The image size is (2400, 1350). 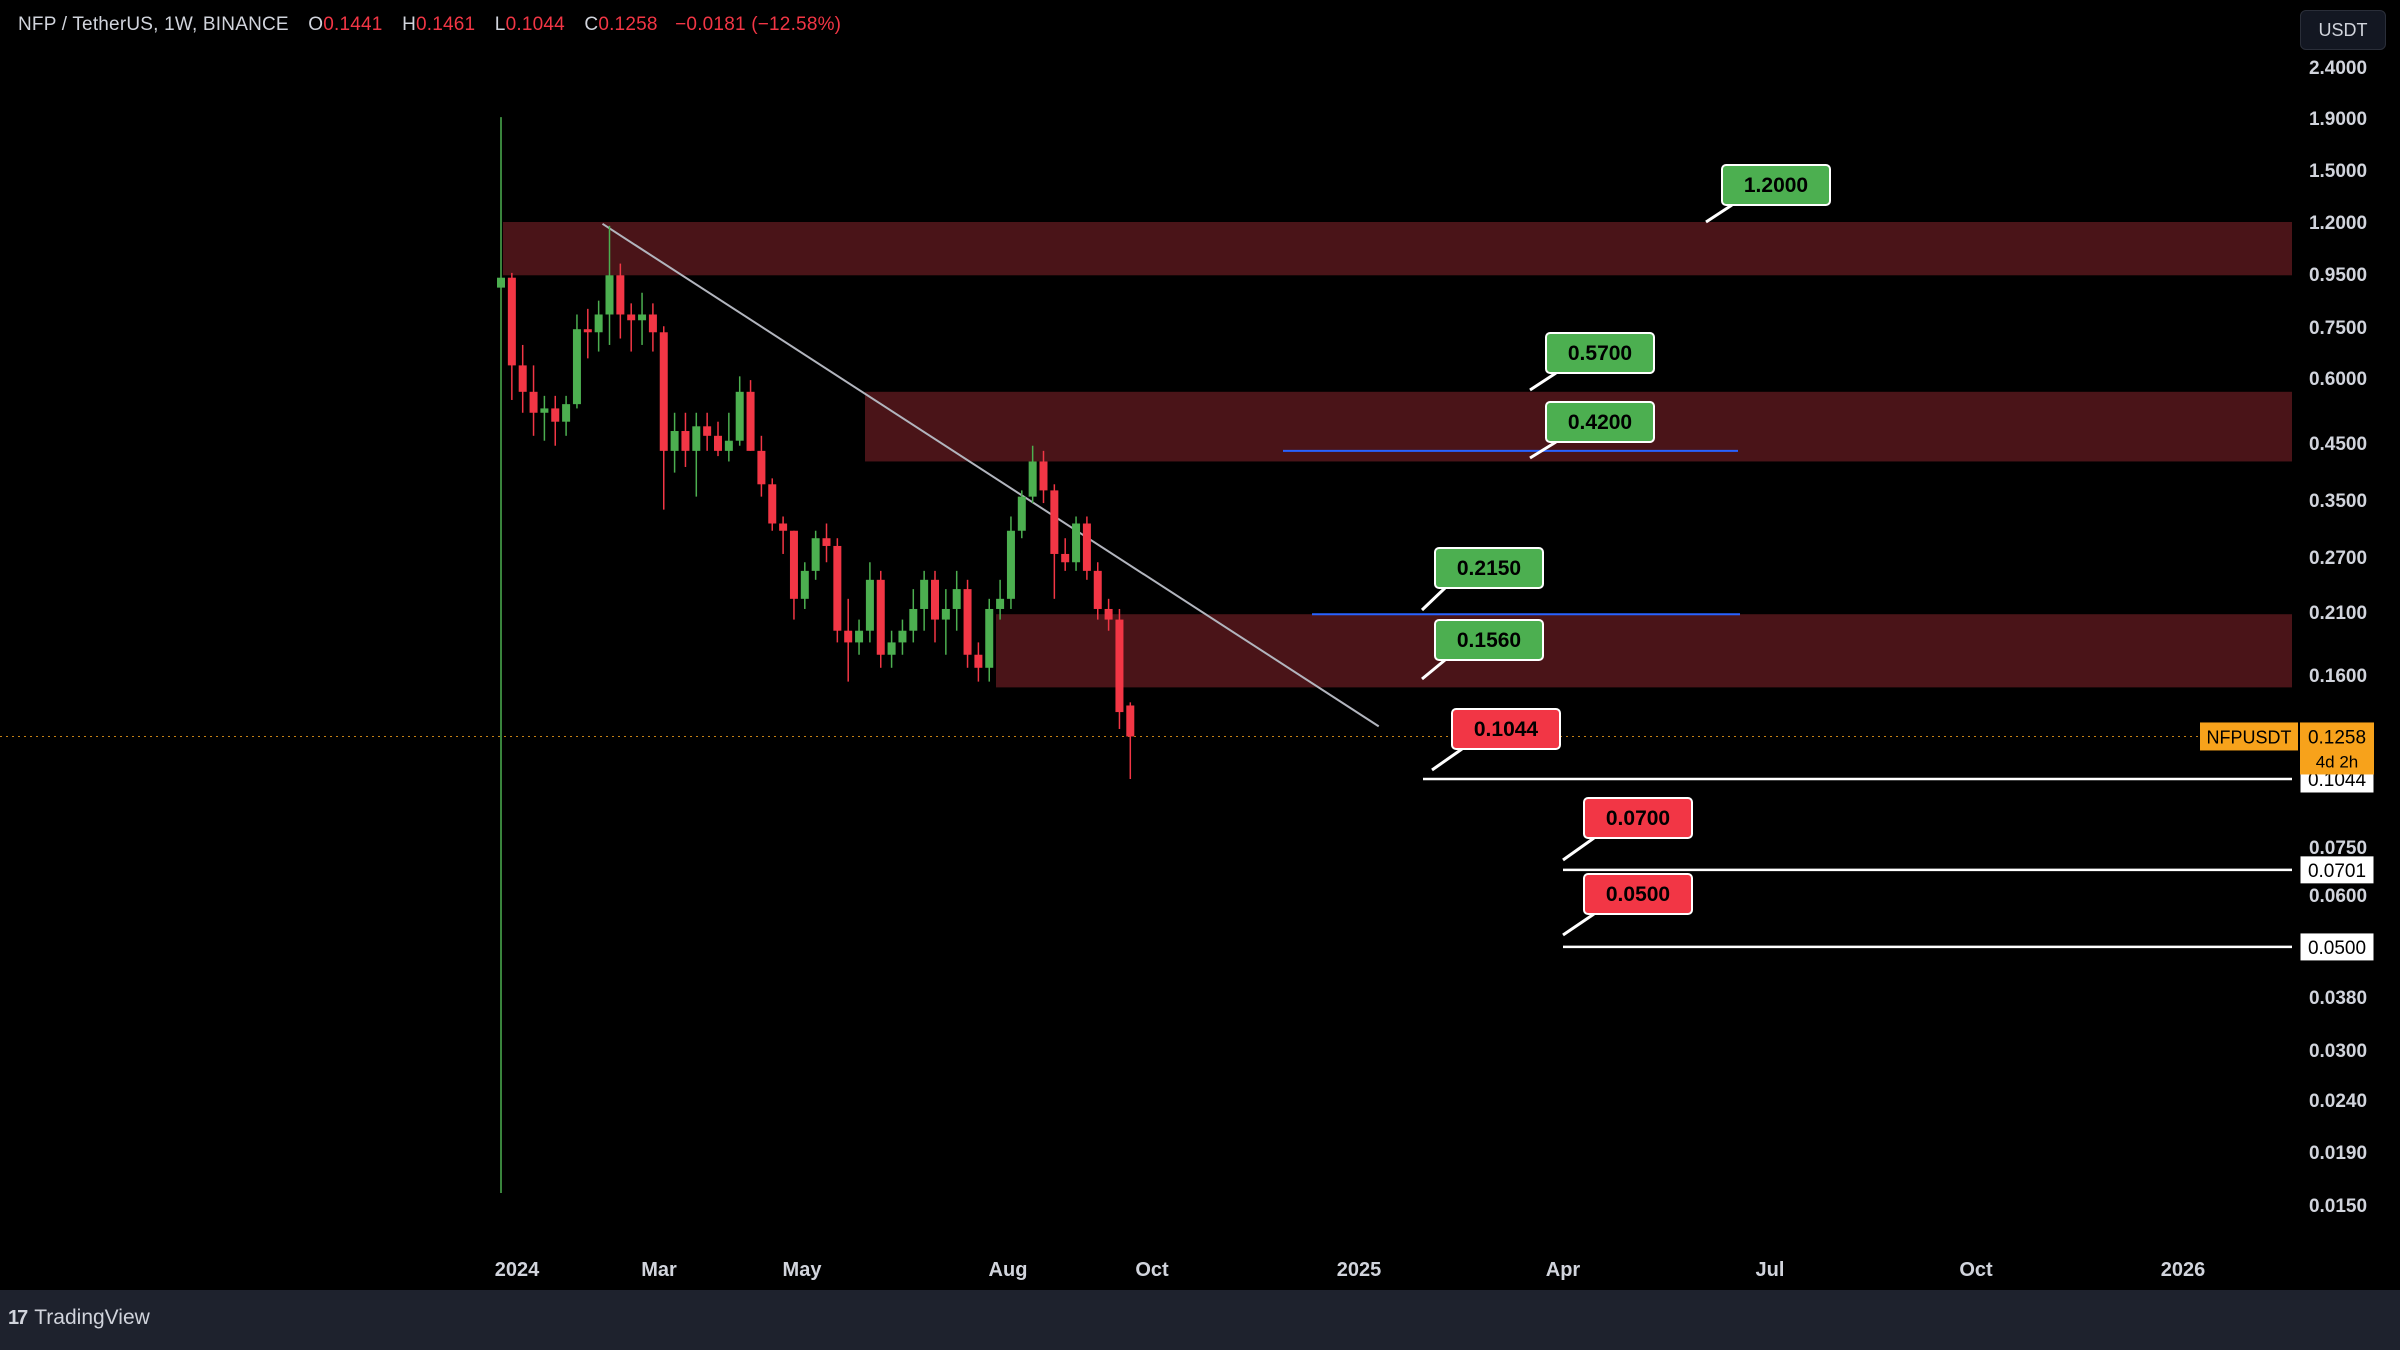 I want to click on symbol-price-tag-text: NFPUSDT, so click(x=2249, y=737).